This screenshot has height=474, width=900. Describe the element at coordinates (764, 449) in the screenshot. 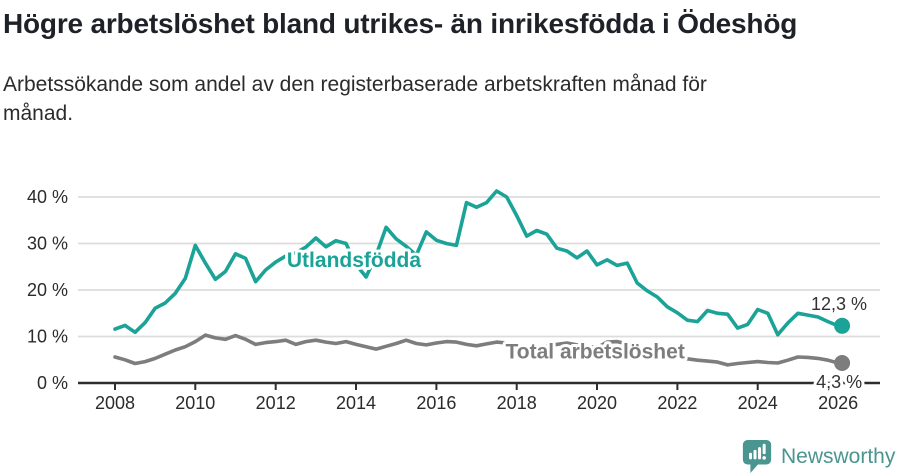

I see `logo-exclamation-bar` at that location.